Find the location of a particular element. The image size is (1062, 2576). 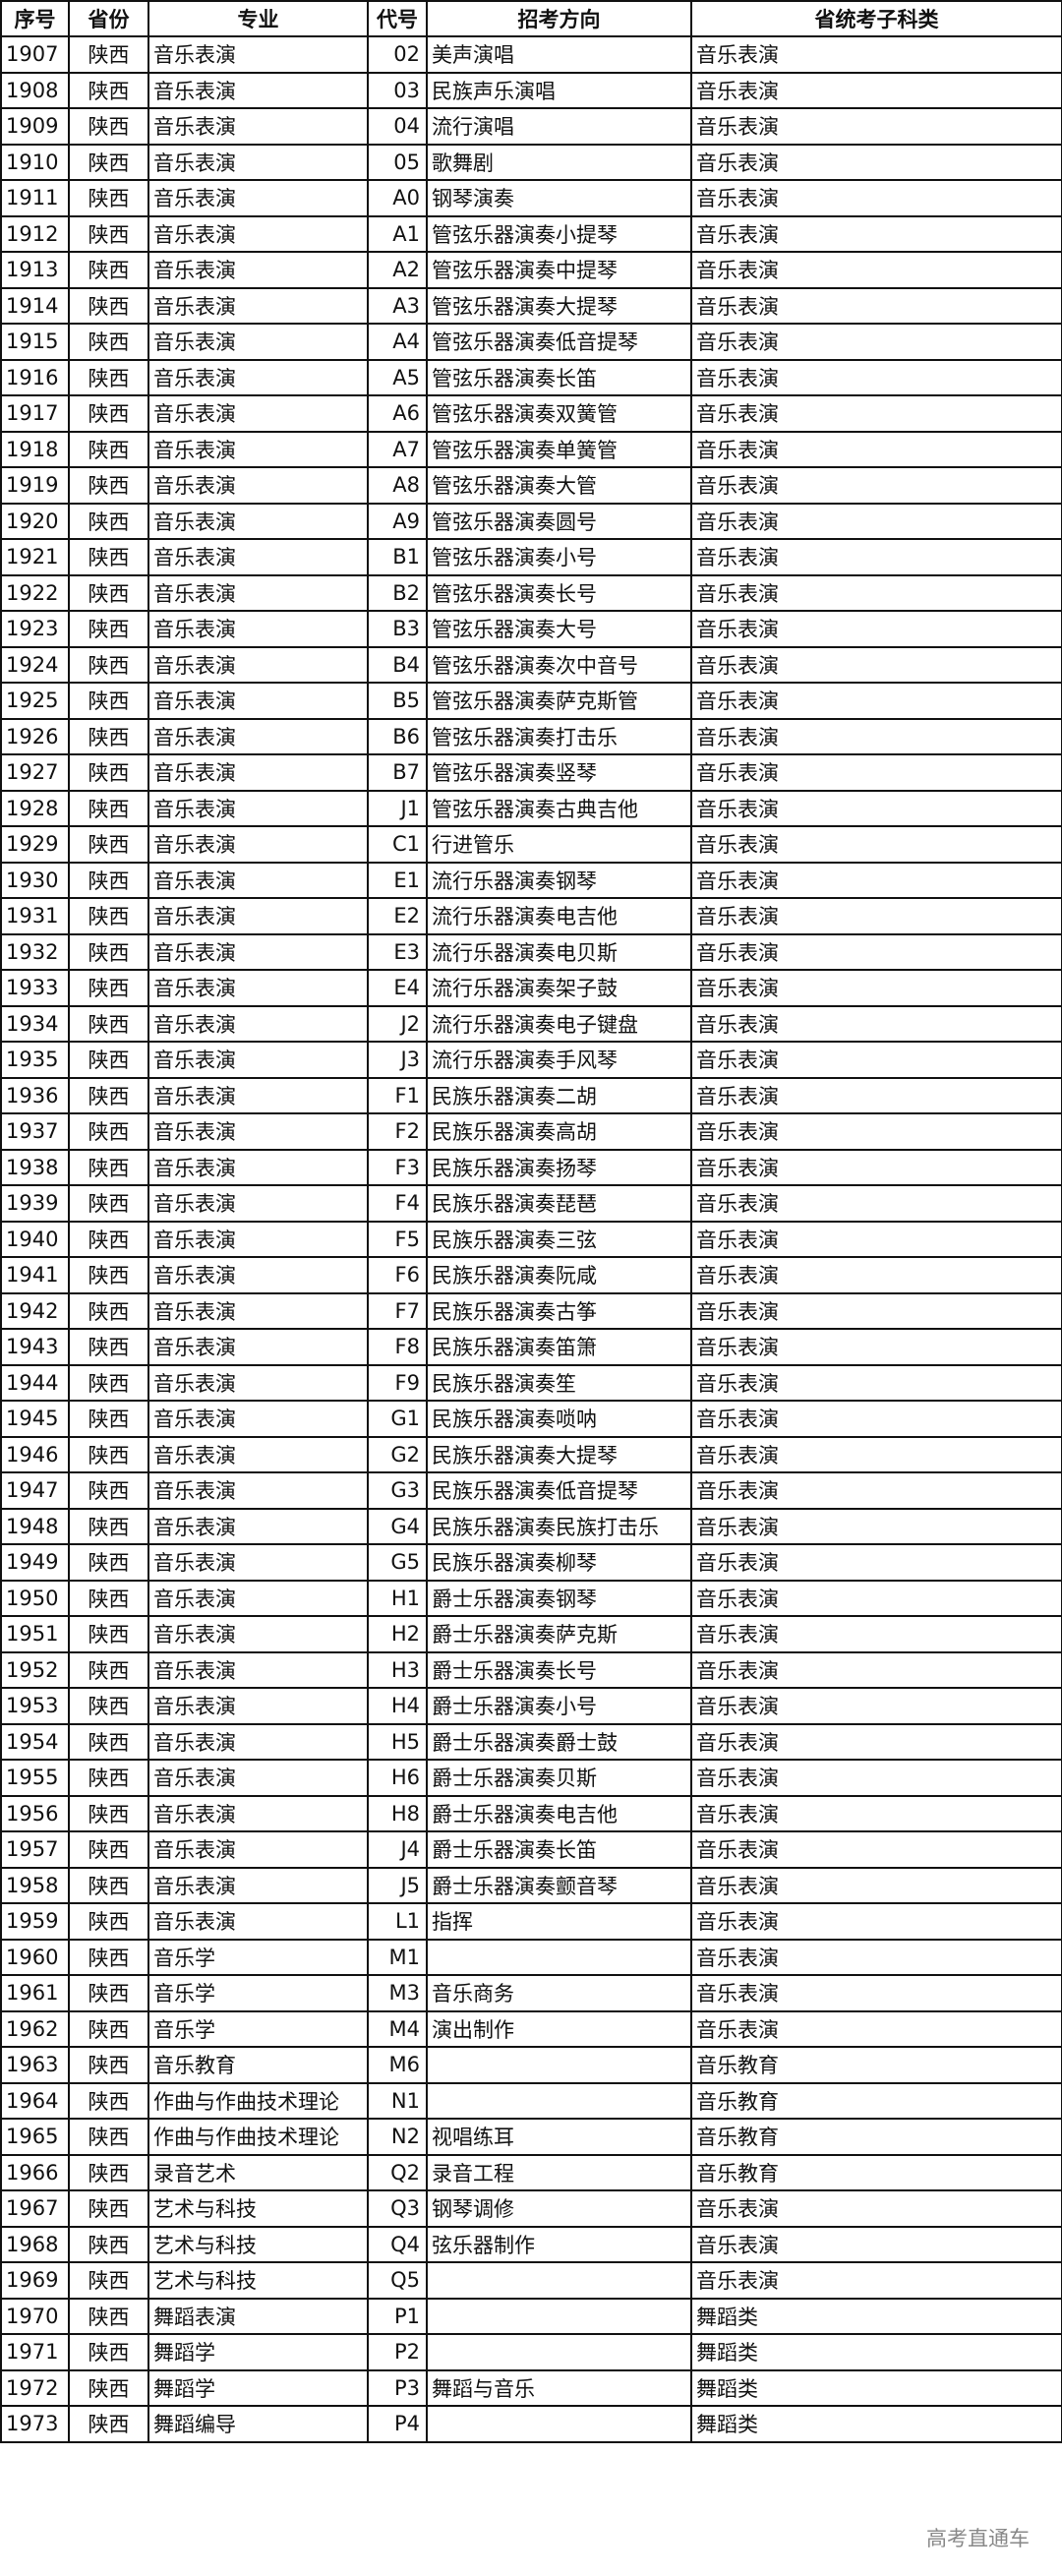

cell-serial: 1922 is located at coordinates (35, 592).